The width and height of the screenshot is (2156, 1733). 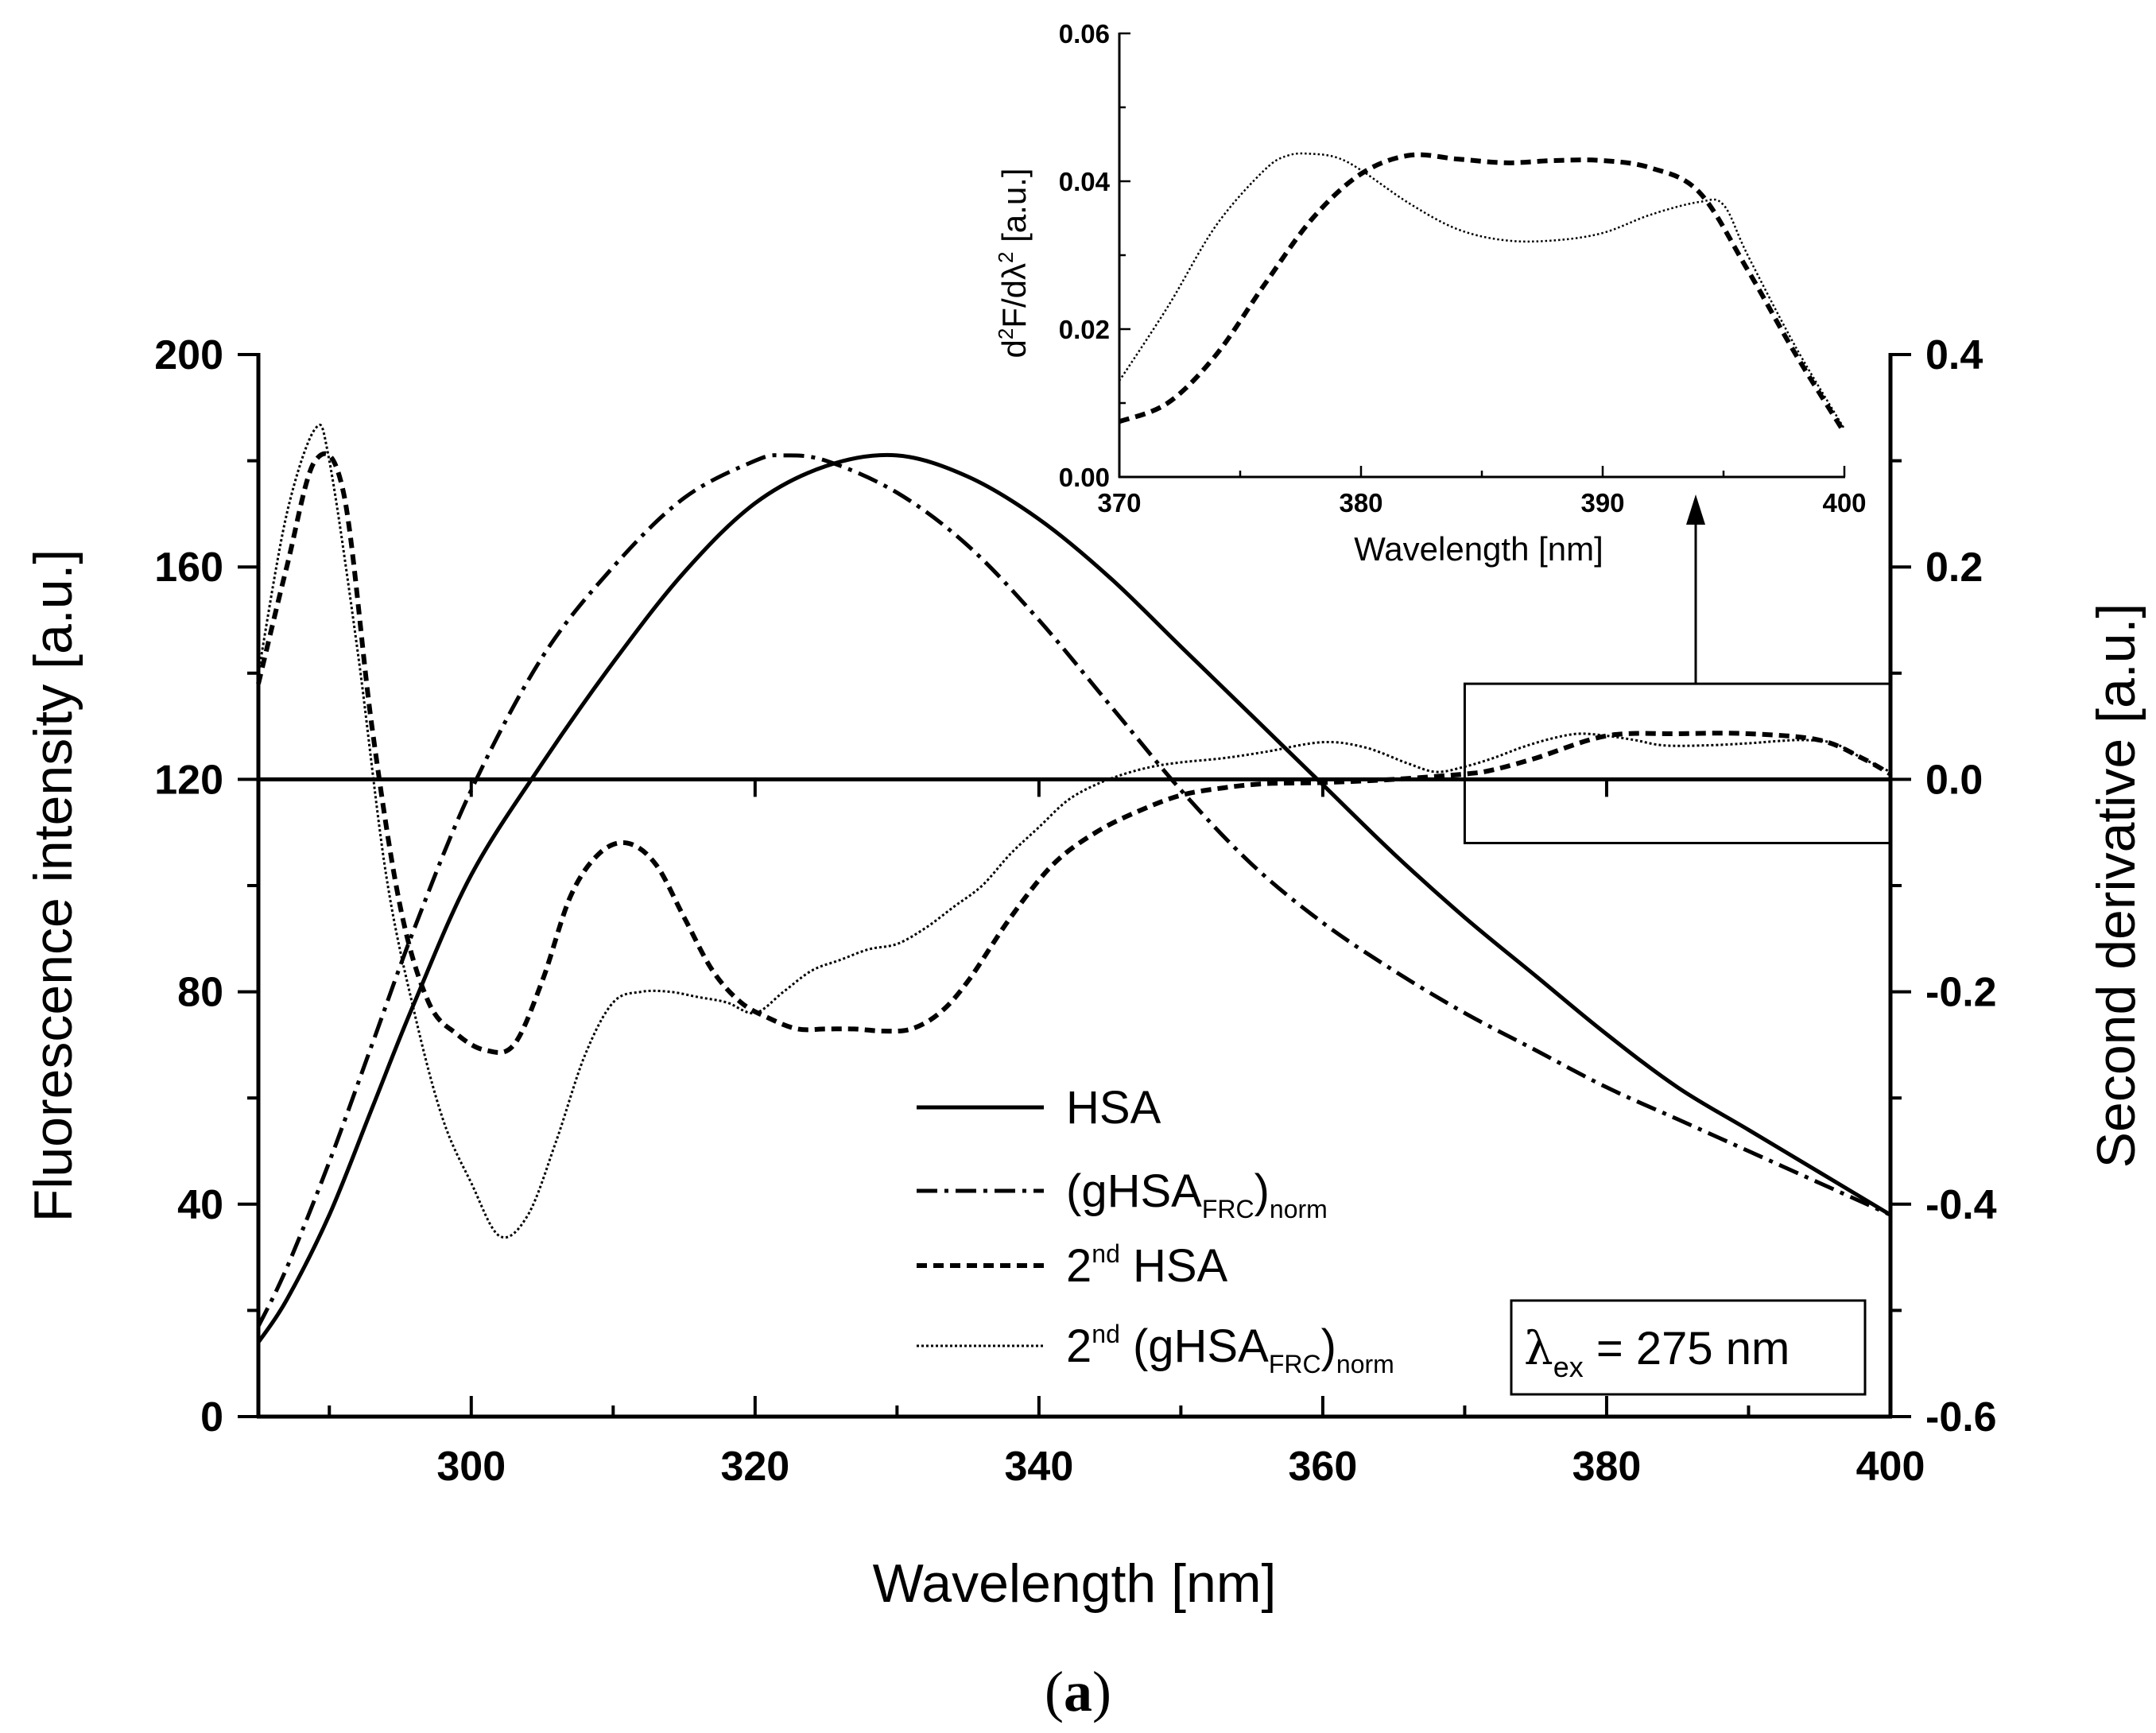 What do you see at coordinates (1954, 355) in the screenshot?
I see `y2-tick-label: 0.4` at bounding box center [1954, 355].